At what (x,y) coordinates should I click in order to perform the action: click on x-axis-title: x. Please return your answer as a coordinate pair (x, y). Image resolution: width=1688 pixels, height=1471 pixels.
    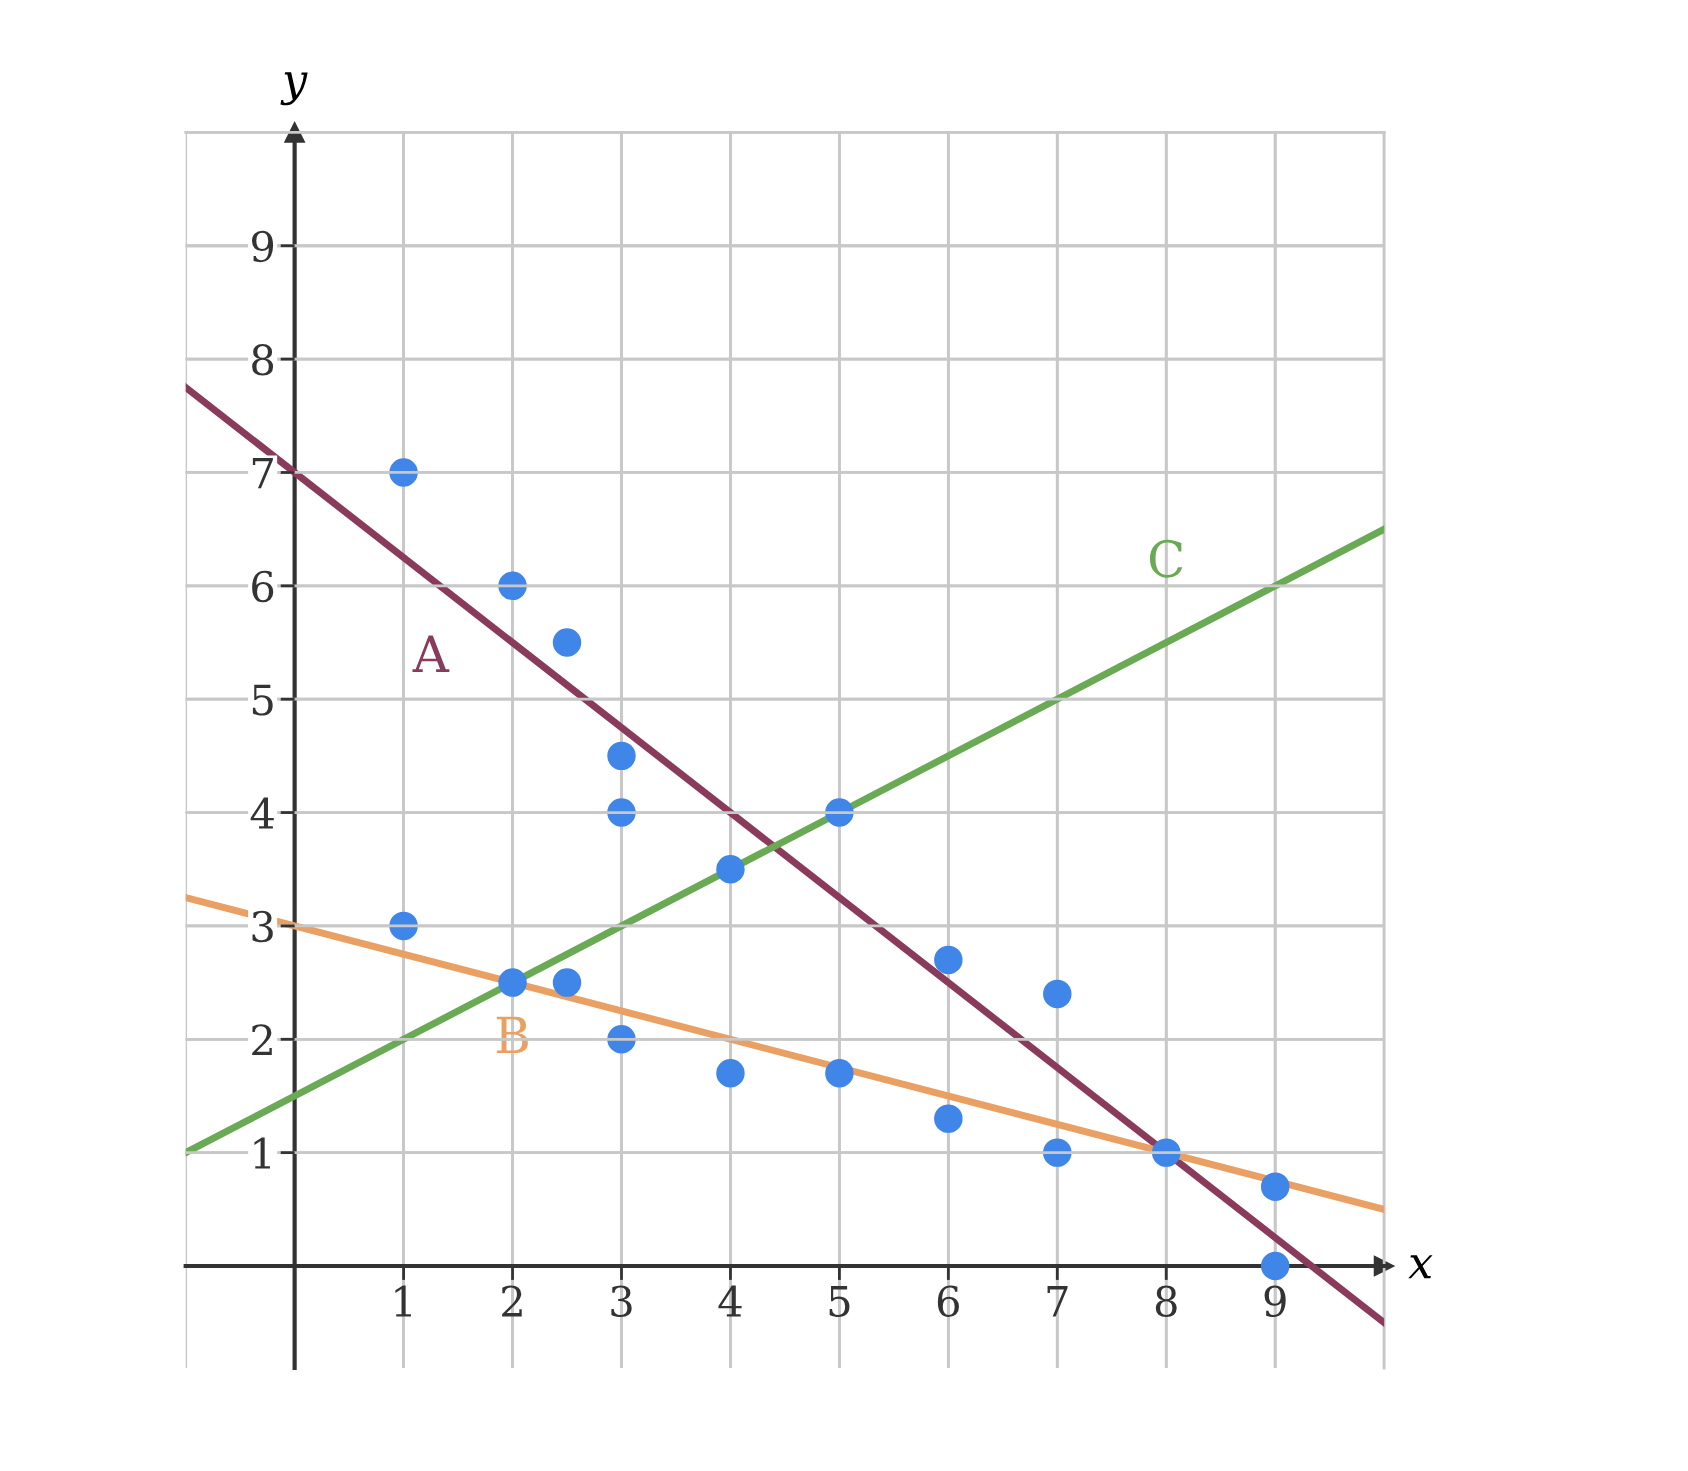
    Looking at the image, I should click on (1420, 1267).